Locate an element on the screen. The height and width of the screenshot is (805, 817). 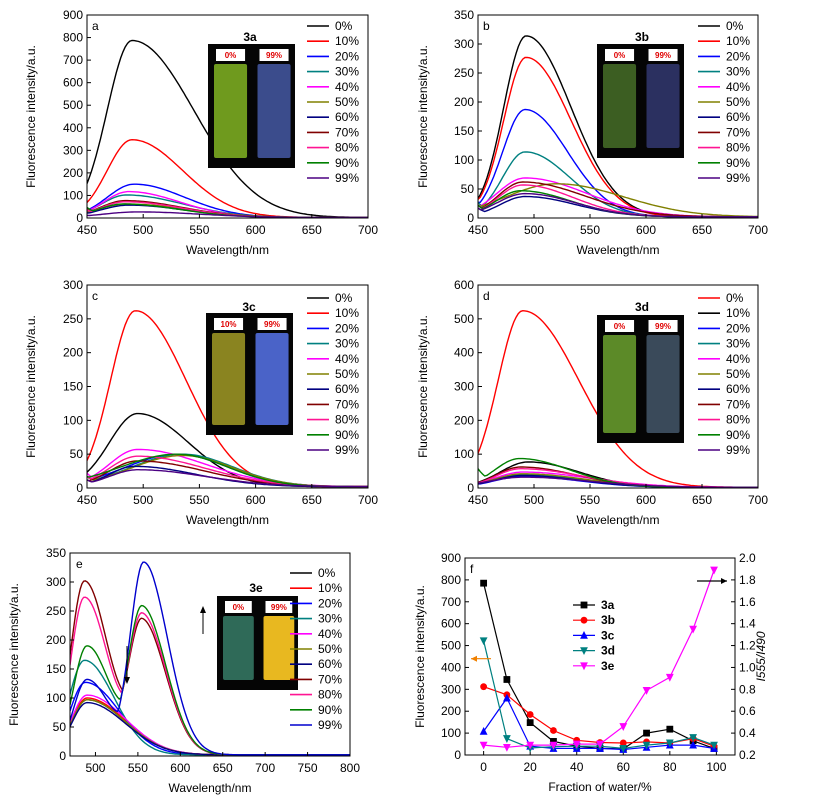
x-tick-label: 700 is located at coordinates (368, 230).